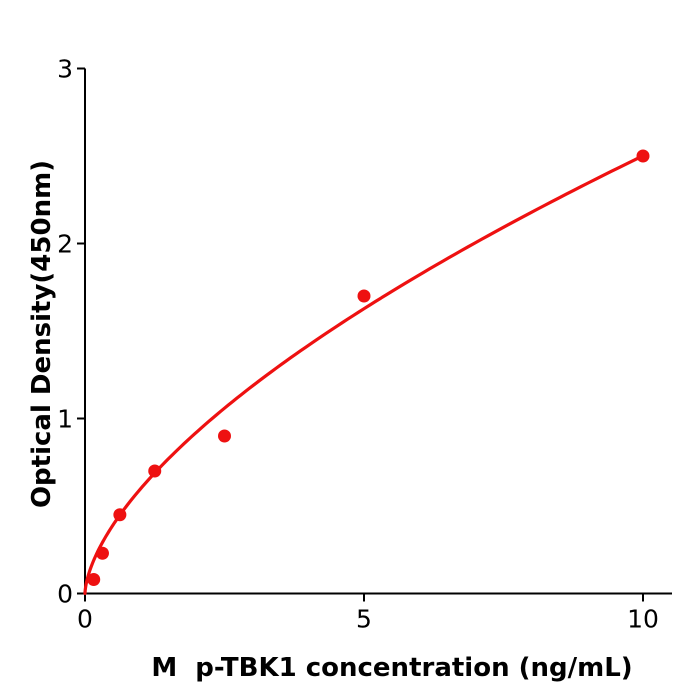 The image size is (700, 700). What do you see at coordinates (391, 668) in the screenshot?
I see `x-axis-title: M p-TBK1 concentration (ng/mL)` at bounding box center [391, 668].